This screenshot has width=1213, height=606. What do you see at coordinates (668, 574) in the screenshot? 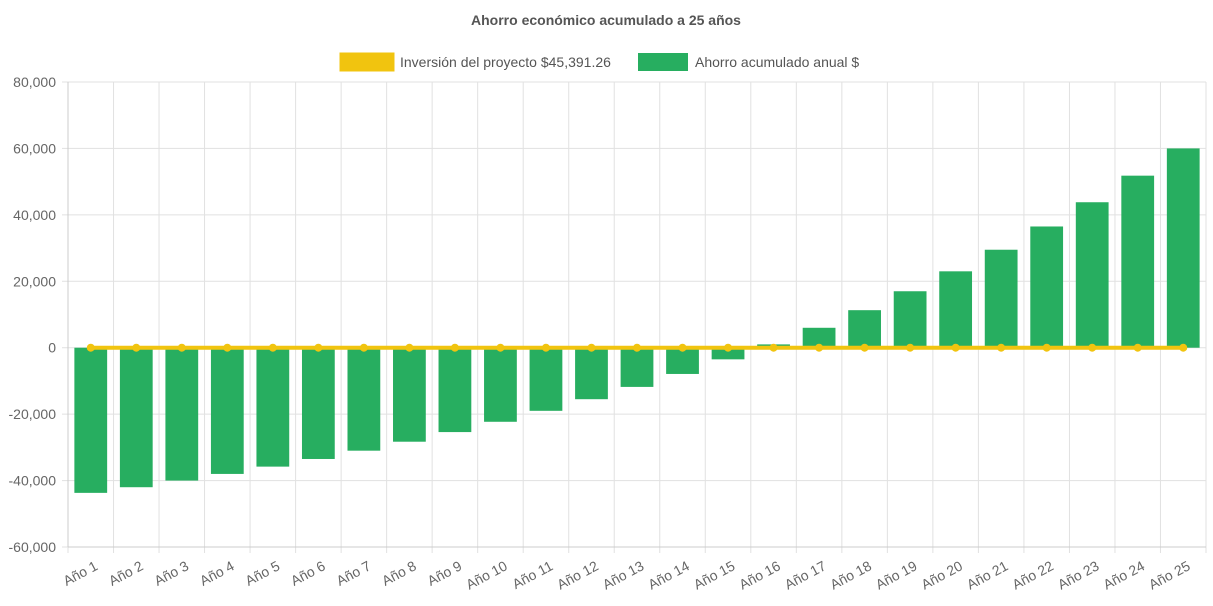
I see `x-tick-label: Año 14` at bounding box center [668, 574].